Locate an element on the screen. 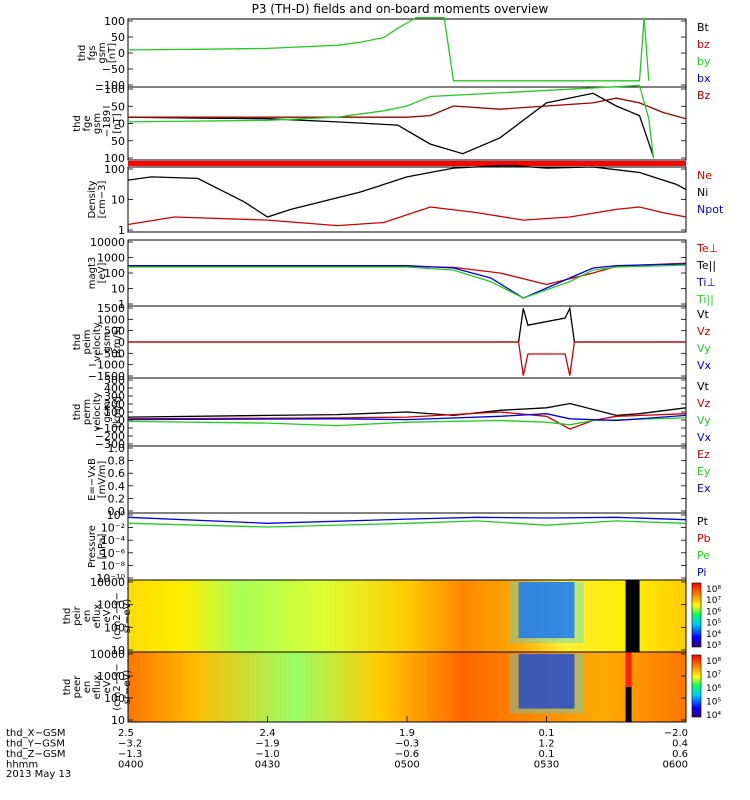 Image resolution: width=750 pixels, height=800 pixels. x-tick-value: 0400 is located at coordinates (130, 765).